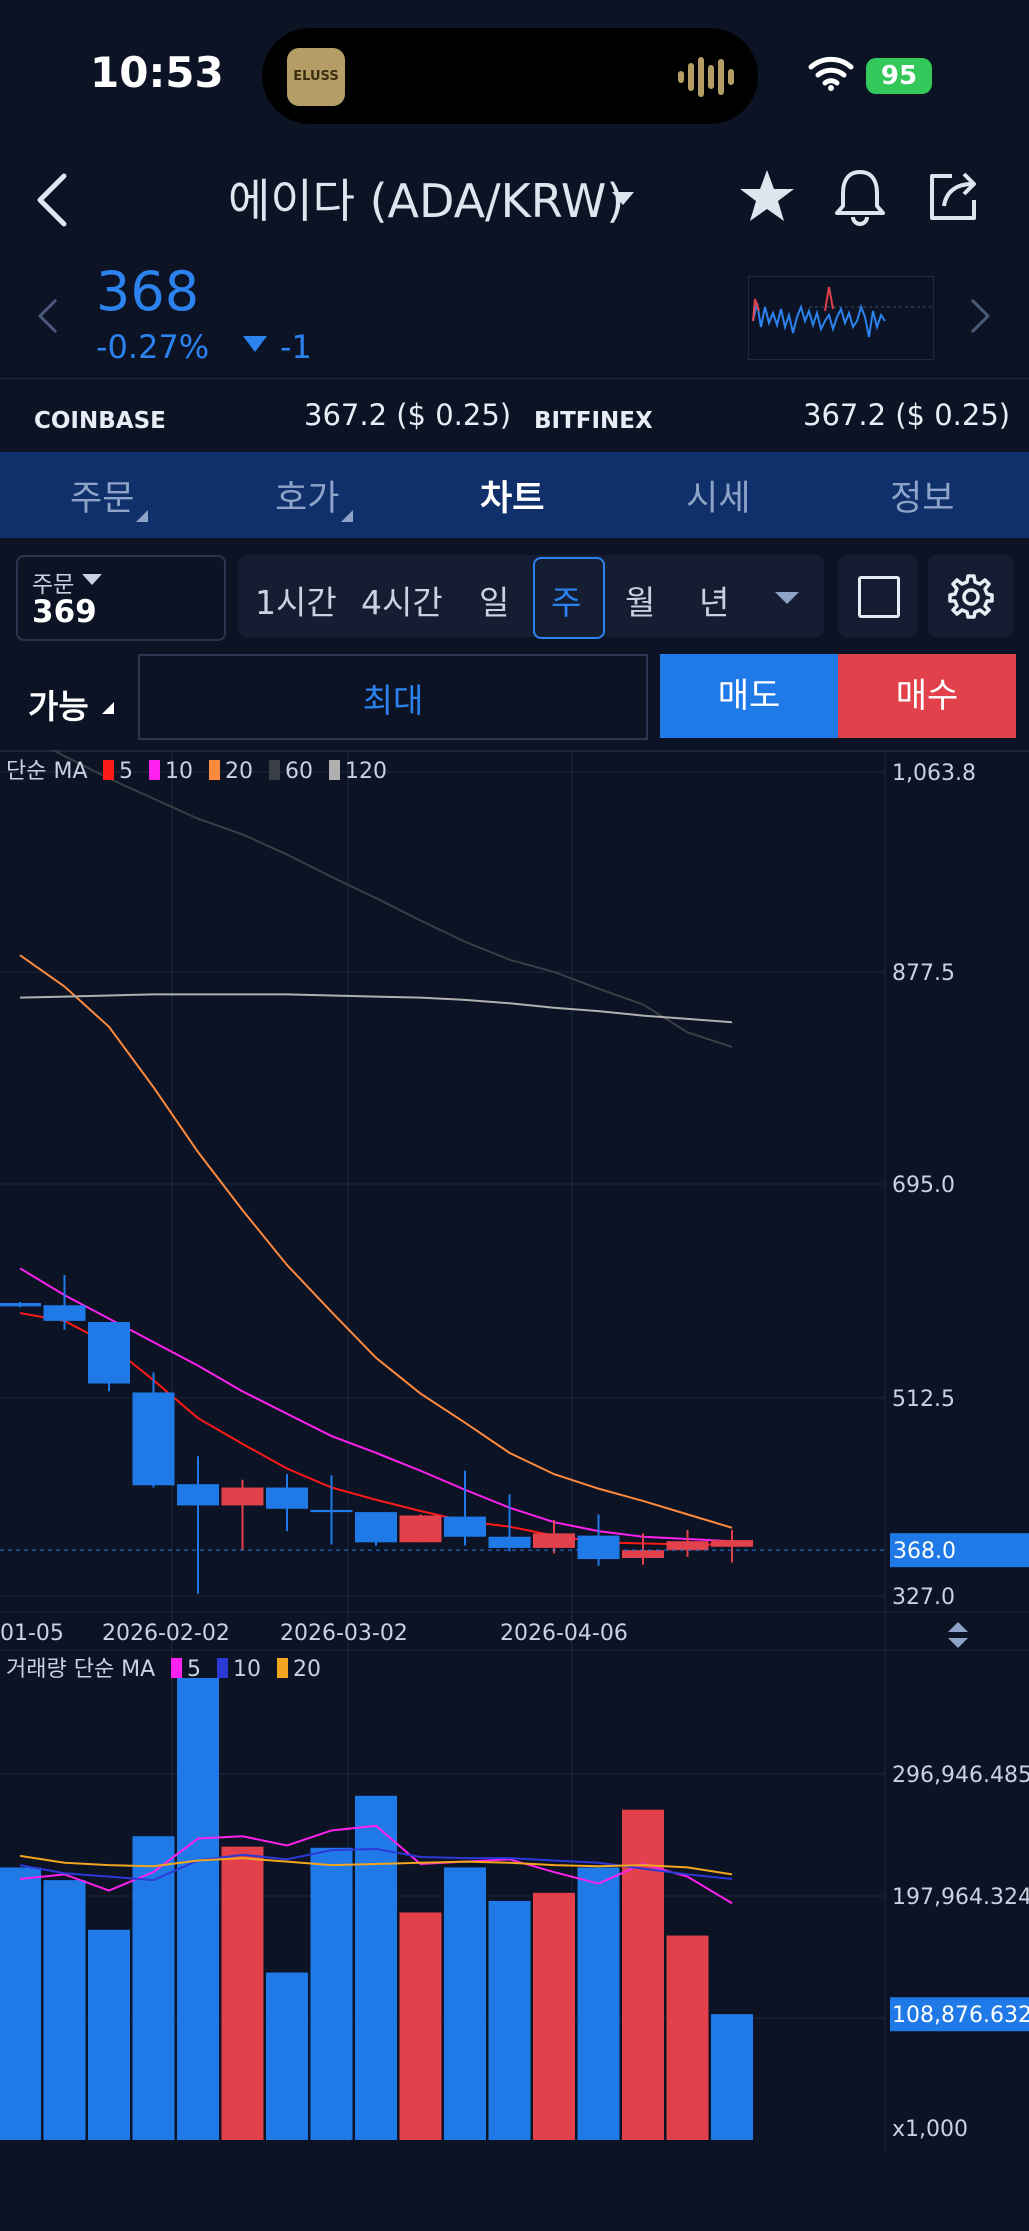 This screenshot has height=2231, width=1029. Describe the element at coordinates (299, 771) in the screenshot. I see `price-legend-label: 60` at that location.